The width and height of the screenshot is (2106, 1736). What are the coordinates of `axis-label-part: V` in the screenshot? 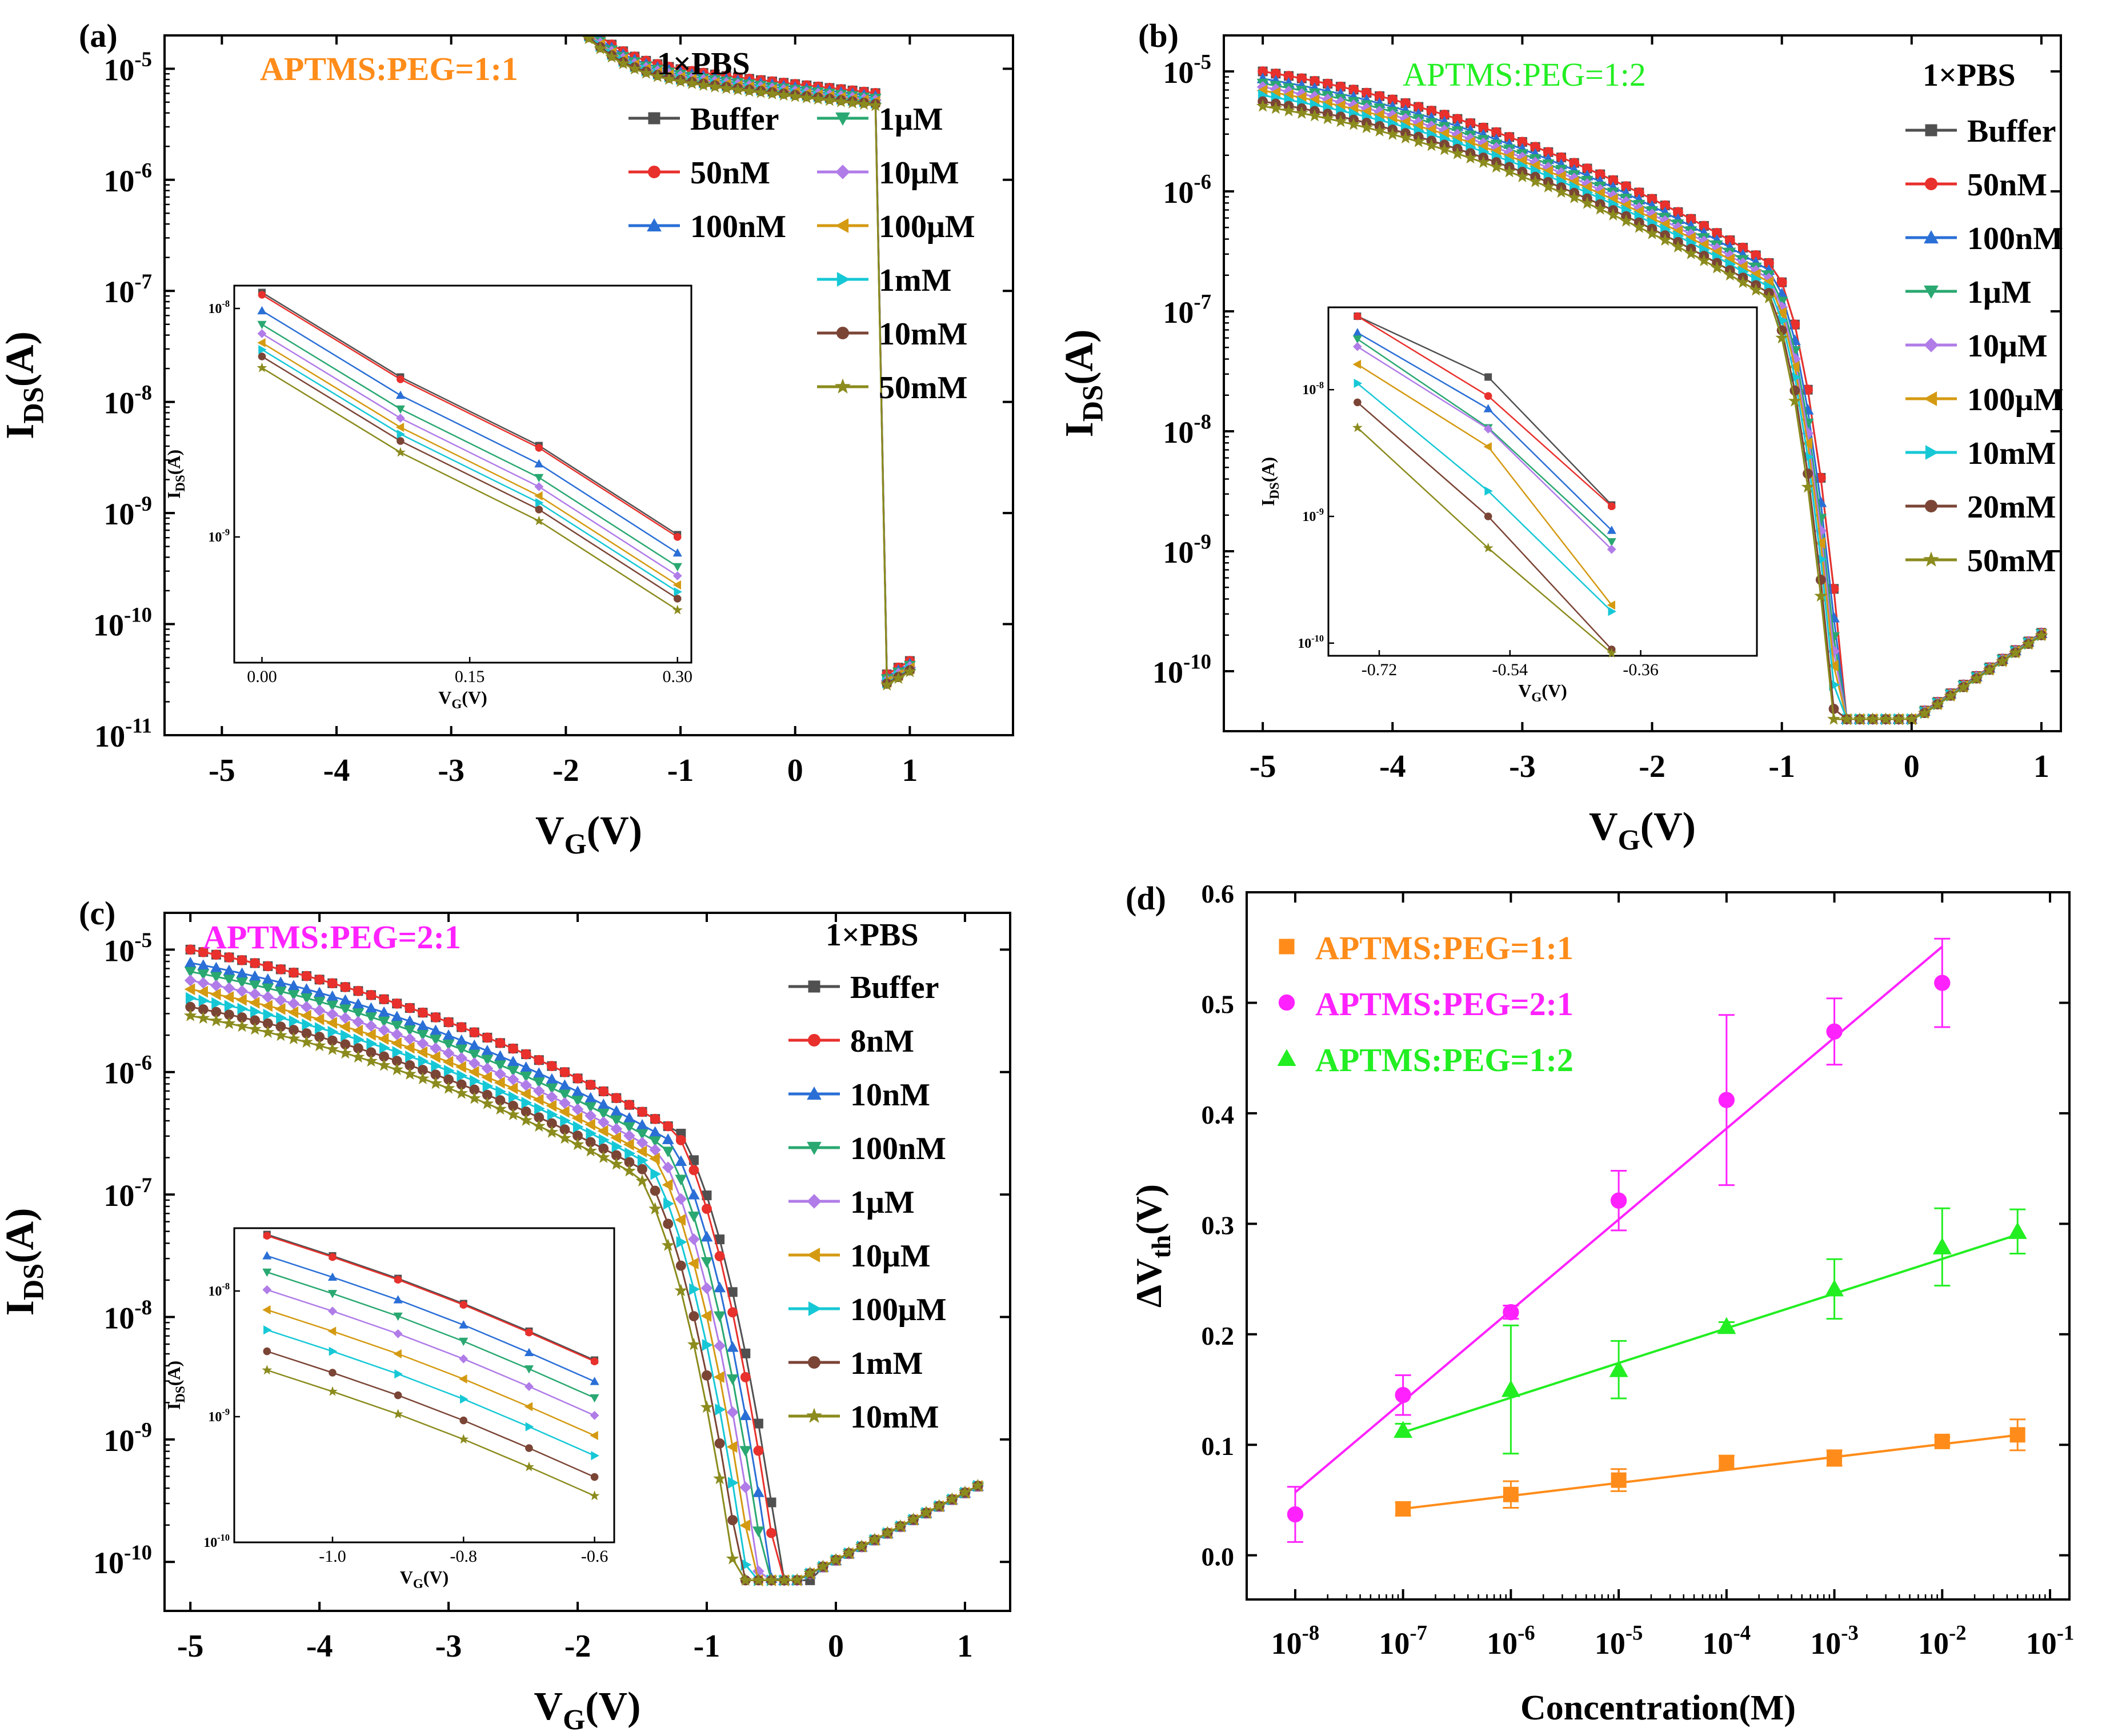 It's located at (444, 697).